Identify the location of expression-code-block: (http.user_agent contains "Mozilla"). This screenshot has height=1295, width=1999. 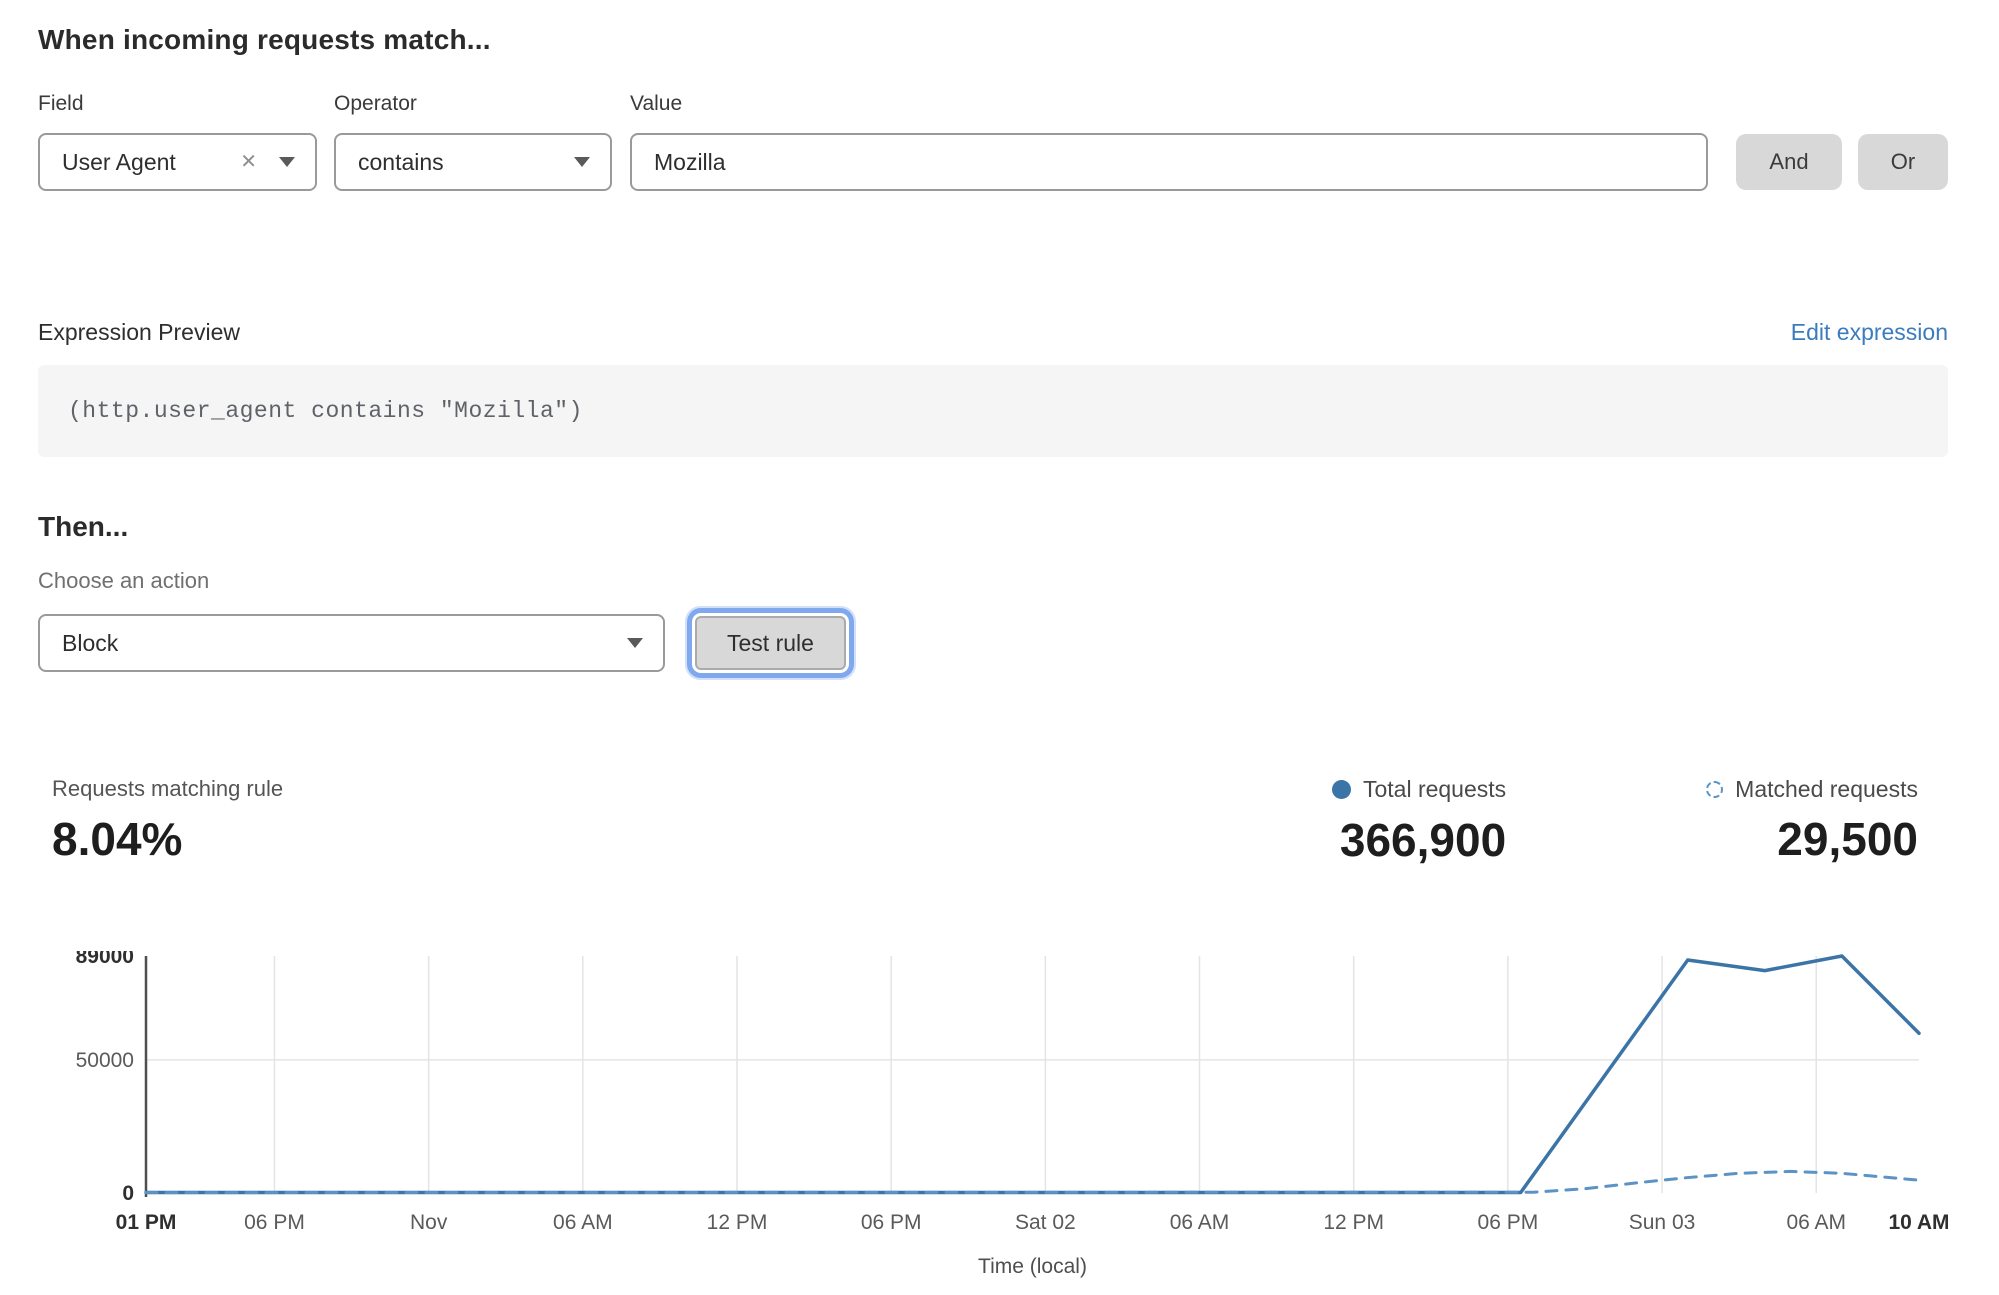
(993, 411).